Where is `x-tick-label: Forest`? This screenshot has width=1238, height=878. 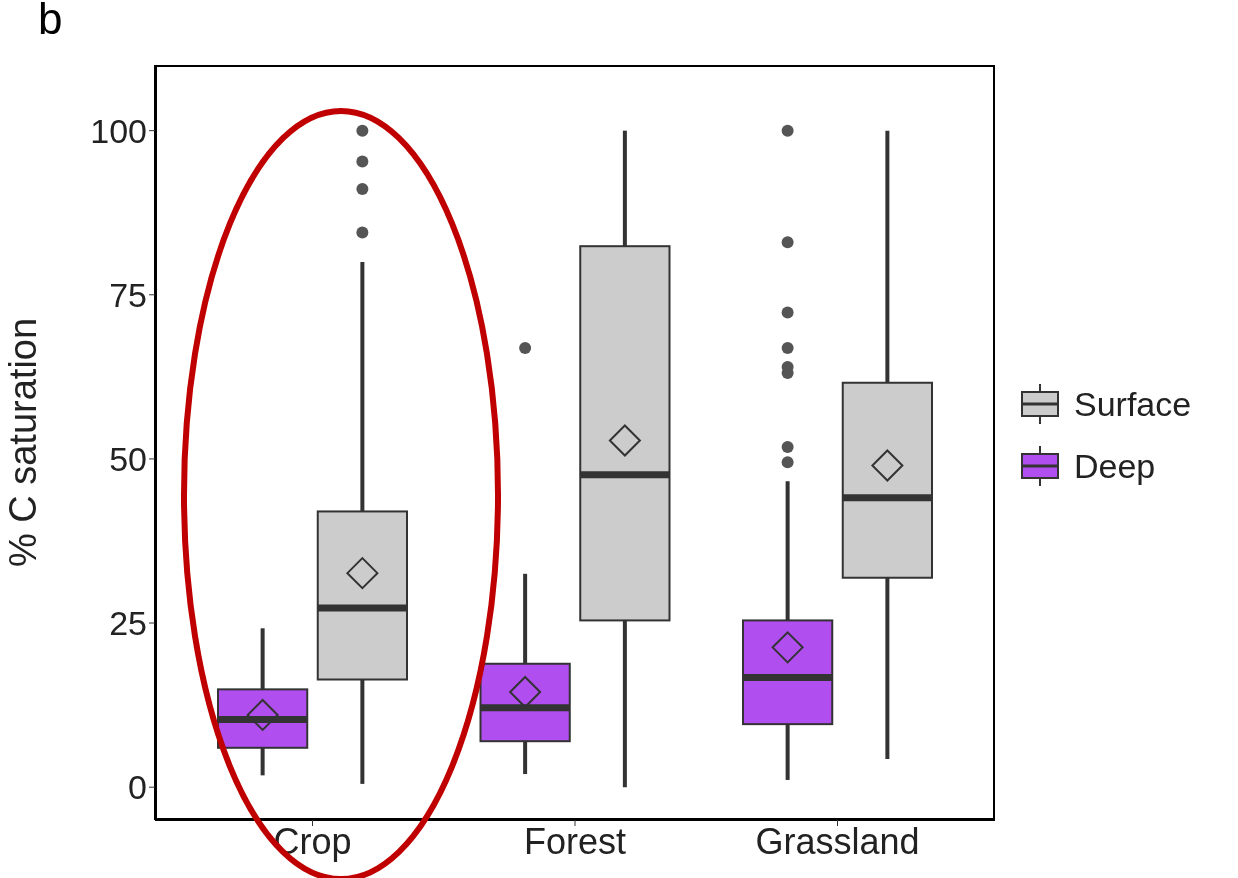
x-tick-label: Forest is located at coordinates (575, 841).